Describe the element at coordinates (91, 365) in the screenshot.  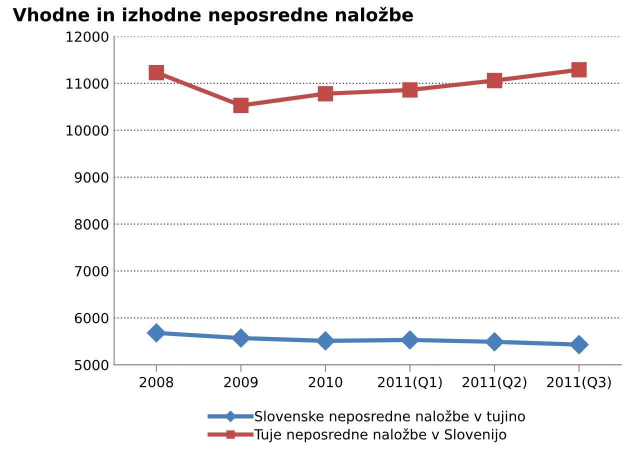
I see `y-tick-label: 5000` at that location.